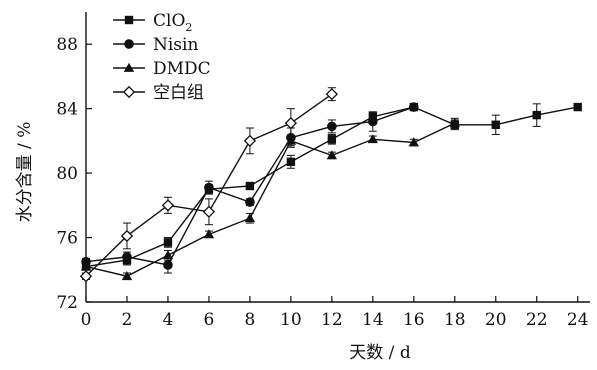  What do you see at coordinates (209, 320) in the screenshot?
I see `x-tick-label: 6` at bounding box center [209, 320].